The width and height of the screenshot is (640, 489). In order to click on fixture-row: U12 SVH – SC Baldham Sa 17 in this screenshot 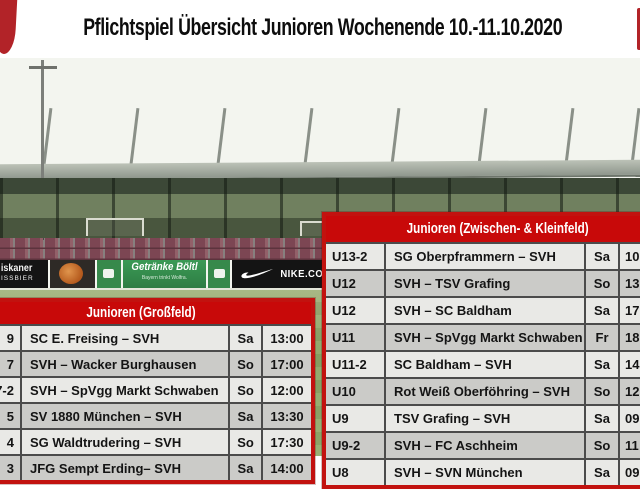, I will do `click(483, 309)`.